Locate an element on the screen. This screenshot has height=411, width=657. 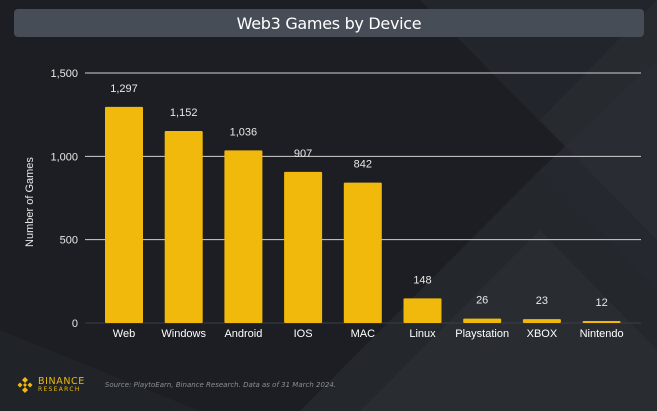
bar-playstation is located at coordinates (482, 320).